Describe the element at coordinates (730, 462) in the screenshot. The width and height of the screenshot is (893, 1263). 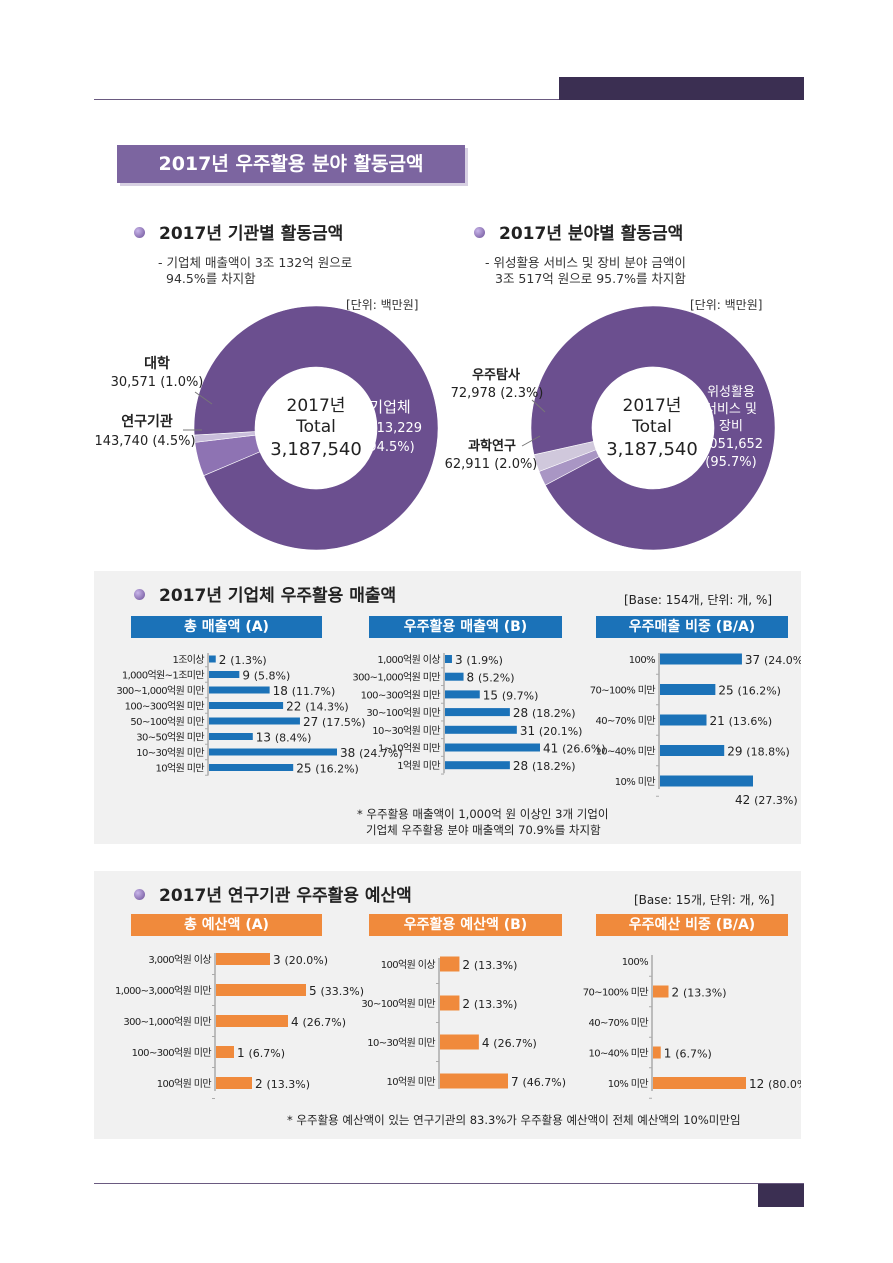
I see `donut-right-main-pct: (95.7%)` at that location.